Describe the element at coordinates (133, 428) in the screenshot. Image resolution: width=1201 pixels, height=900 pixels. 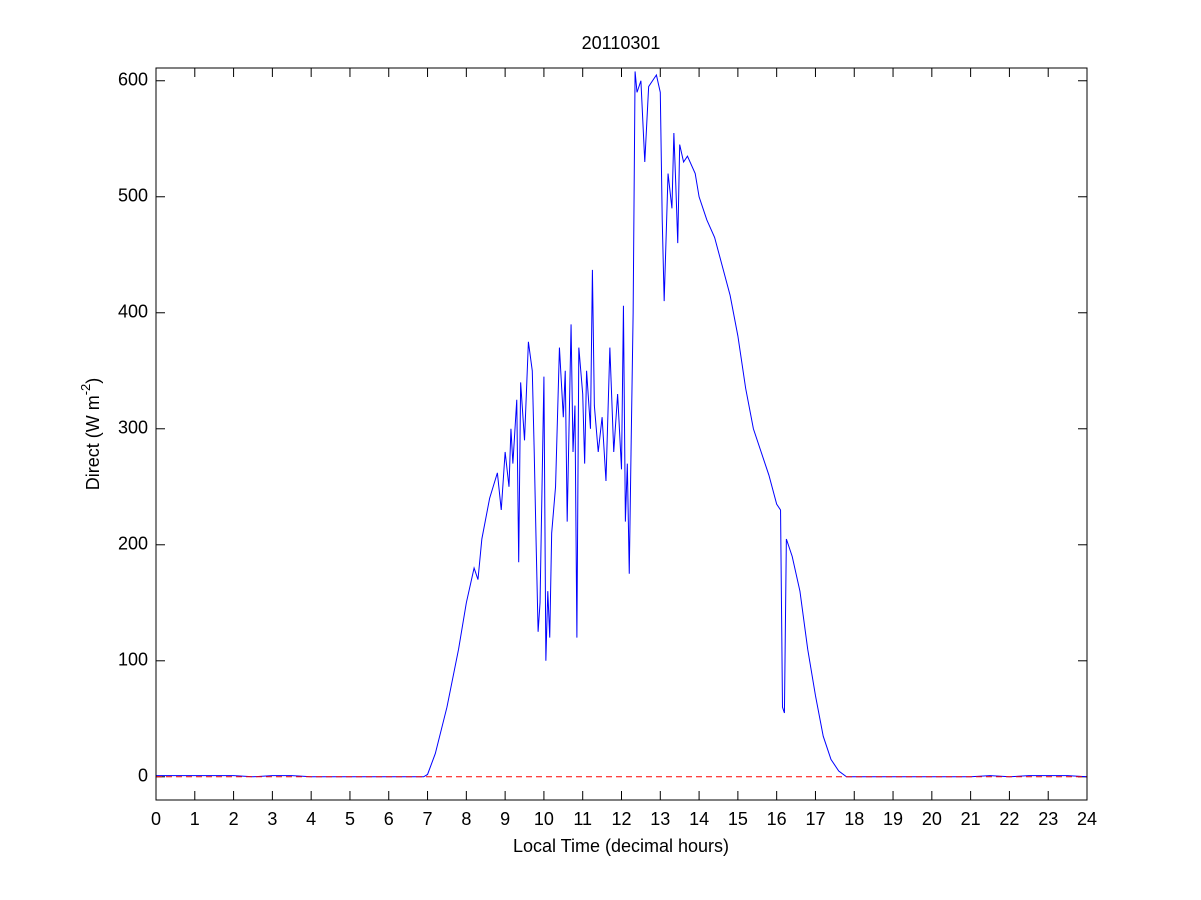
I see `y-tick-label: 300` at that location.